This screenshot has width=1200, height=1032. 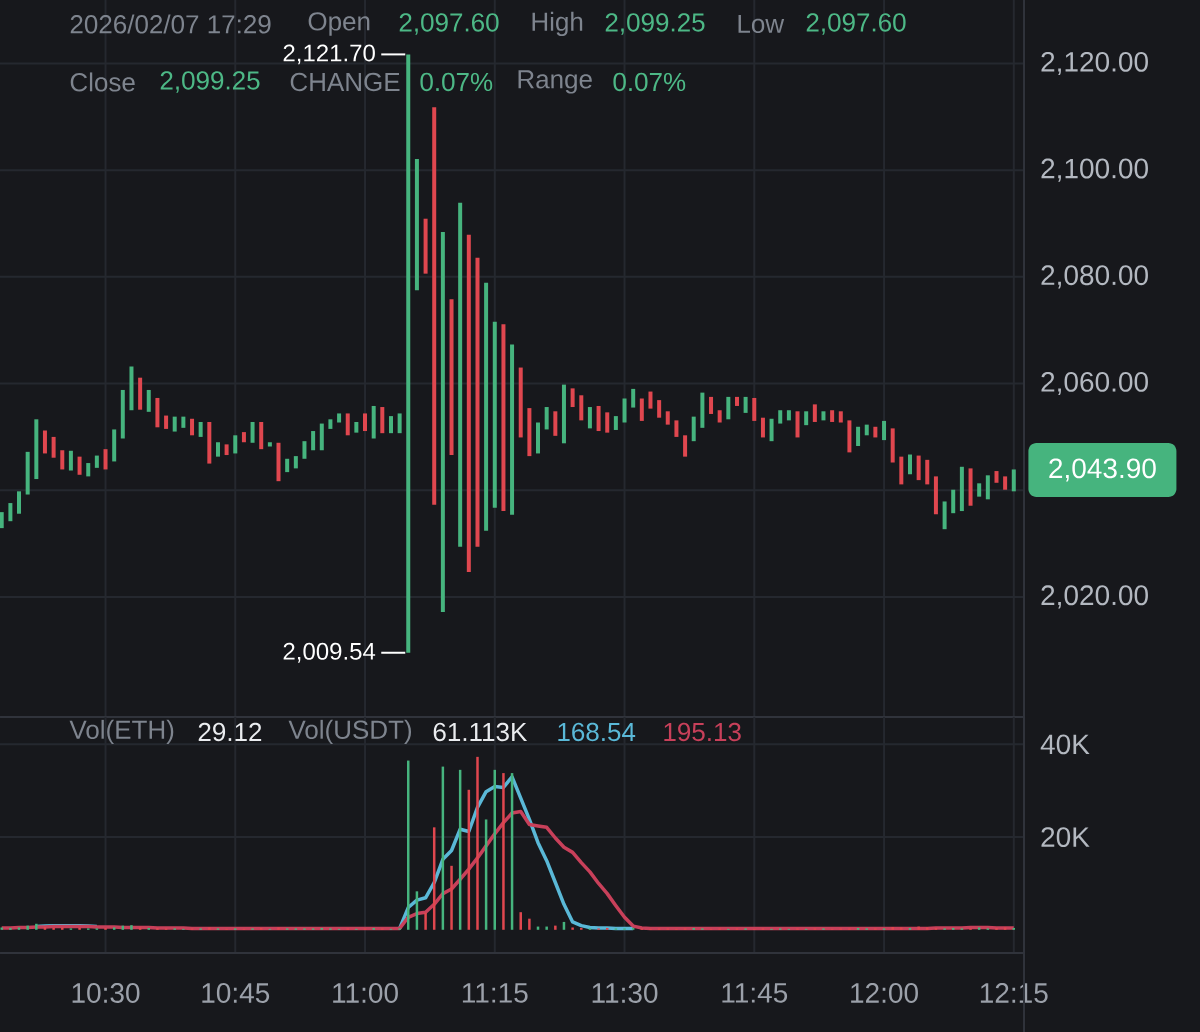 I want to click on annotation: 168.54, so click(x=597, y=732).